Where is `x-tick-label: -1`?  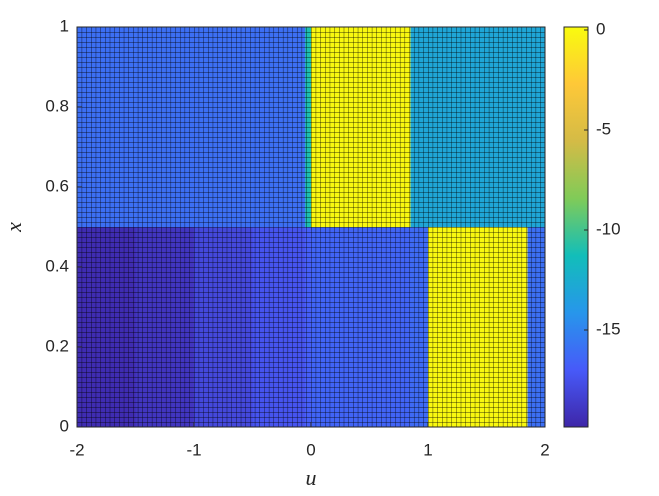
x-tick-label: -1 is located at coordinates (193, 449).